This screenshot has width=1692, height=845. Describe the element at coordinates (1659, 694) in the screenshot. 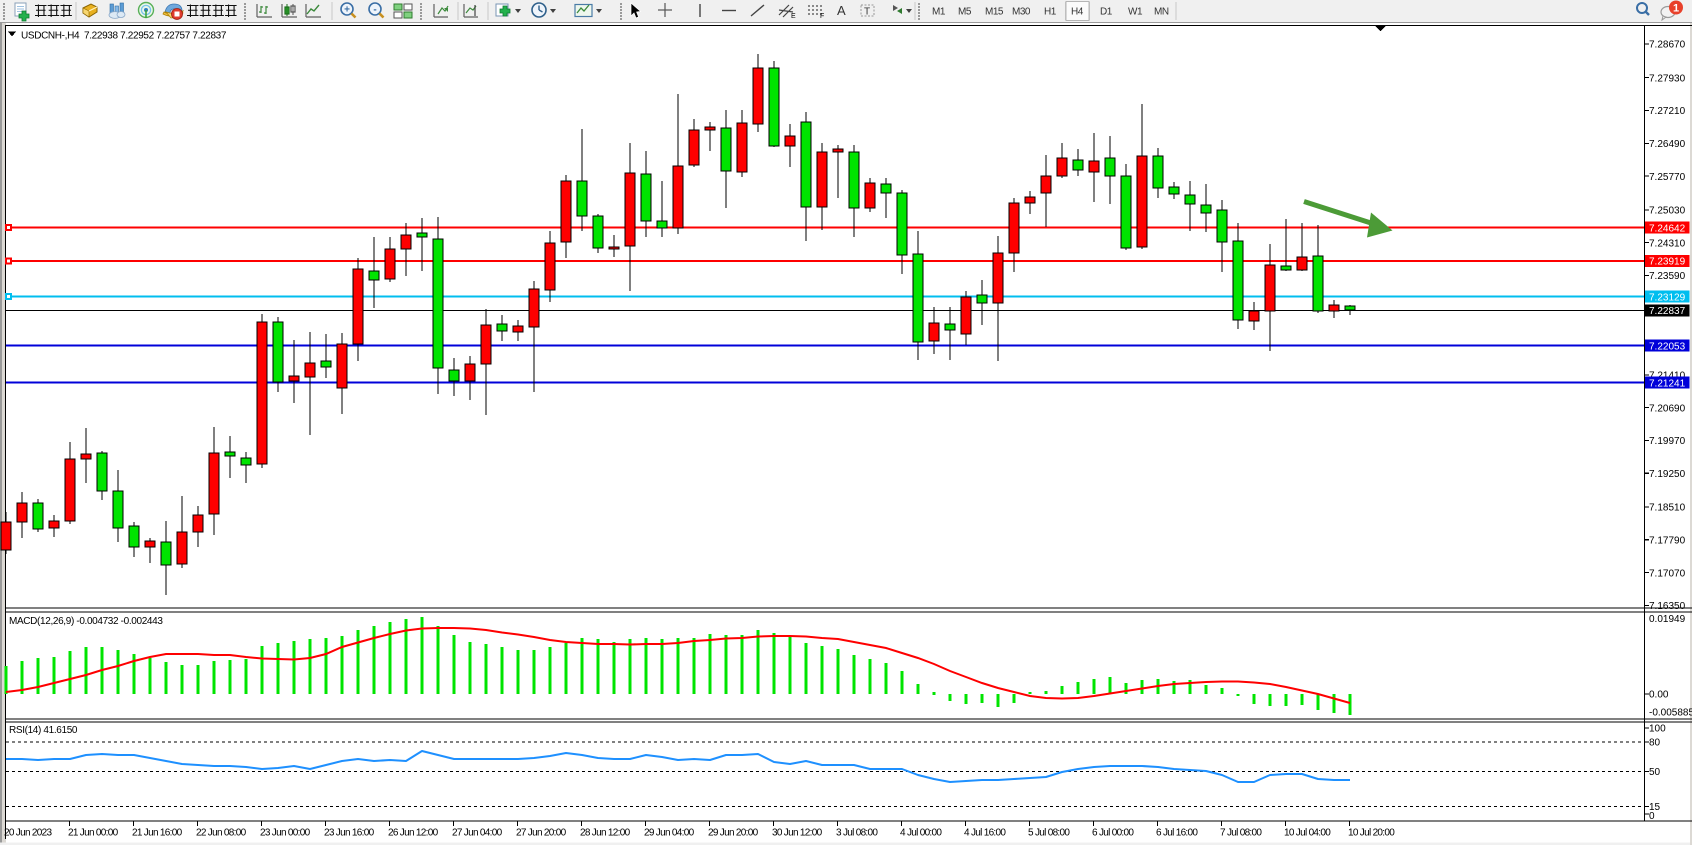

I see `svg-text: 0.00` at that location.